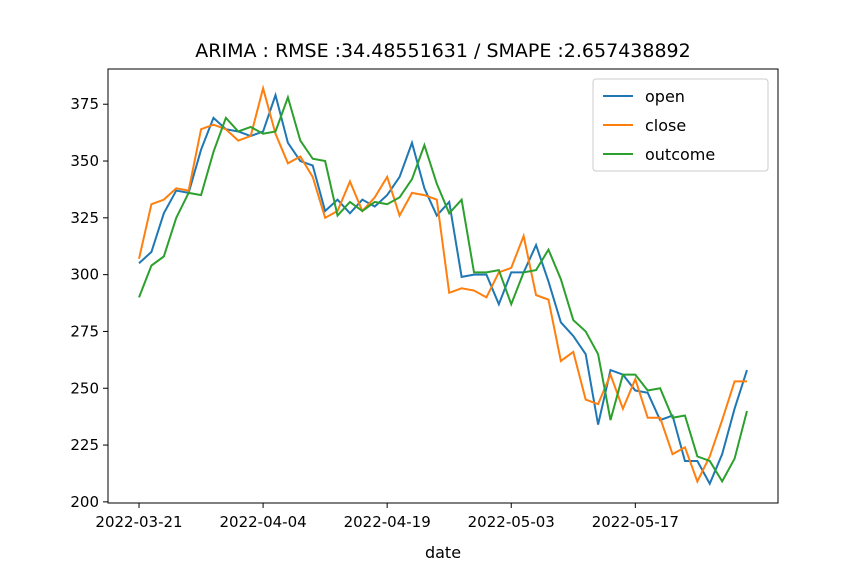 Image resolution: width=864 pixels, height=576 pixels. I want to click on x-axis-label: date, so click(443, 552).